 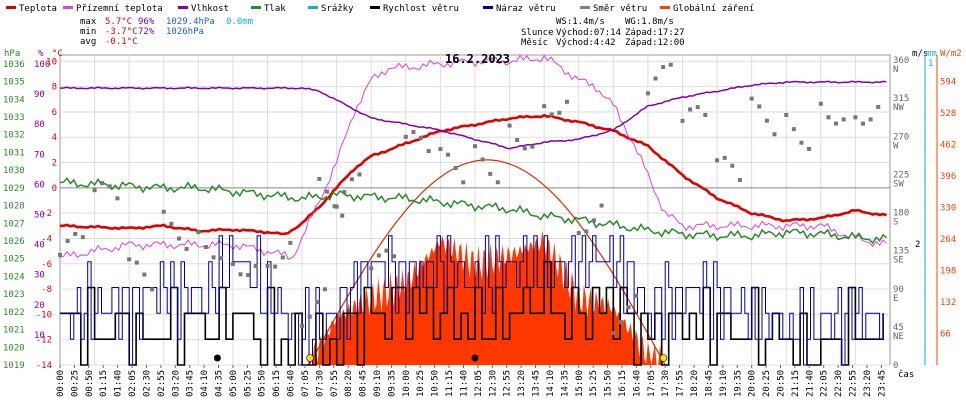 What do you see at coordinates (190, 22) in the screenshot?
I see `stat-value: 1029.4hPa` at bounding box center [190, 22].